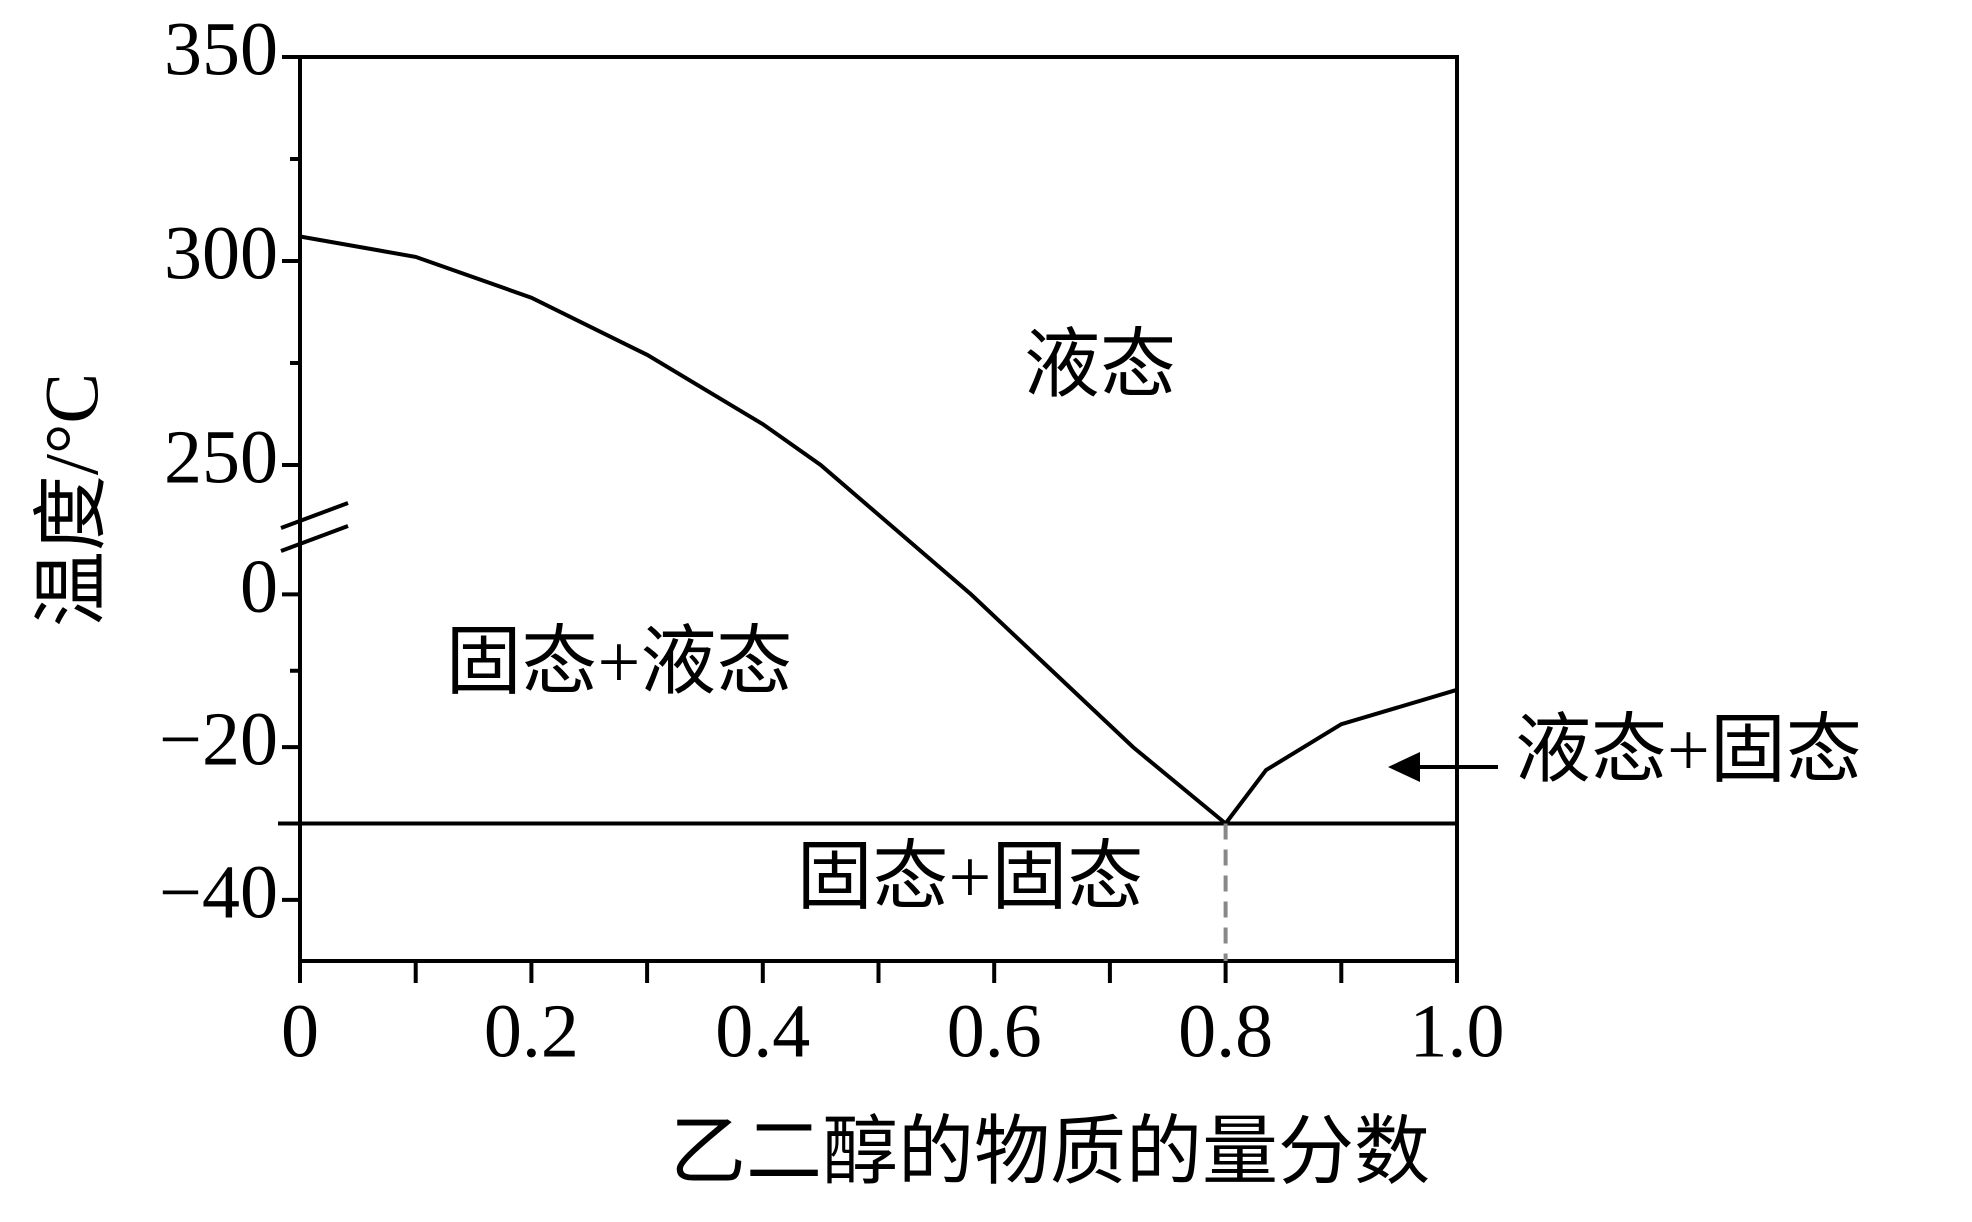 Image resolution: width=1972 pixels, height=1222 pixels. Describe the element at coordinates (994, 1031) in the screenshot. I see `x-tick-label: 0.6` at that location.